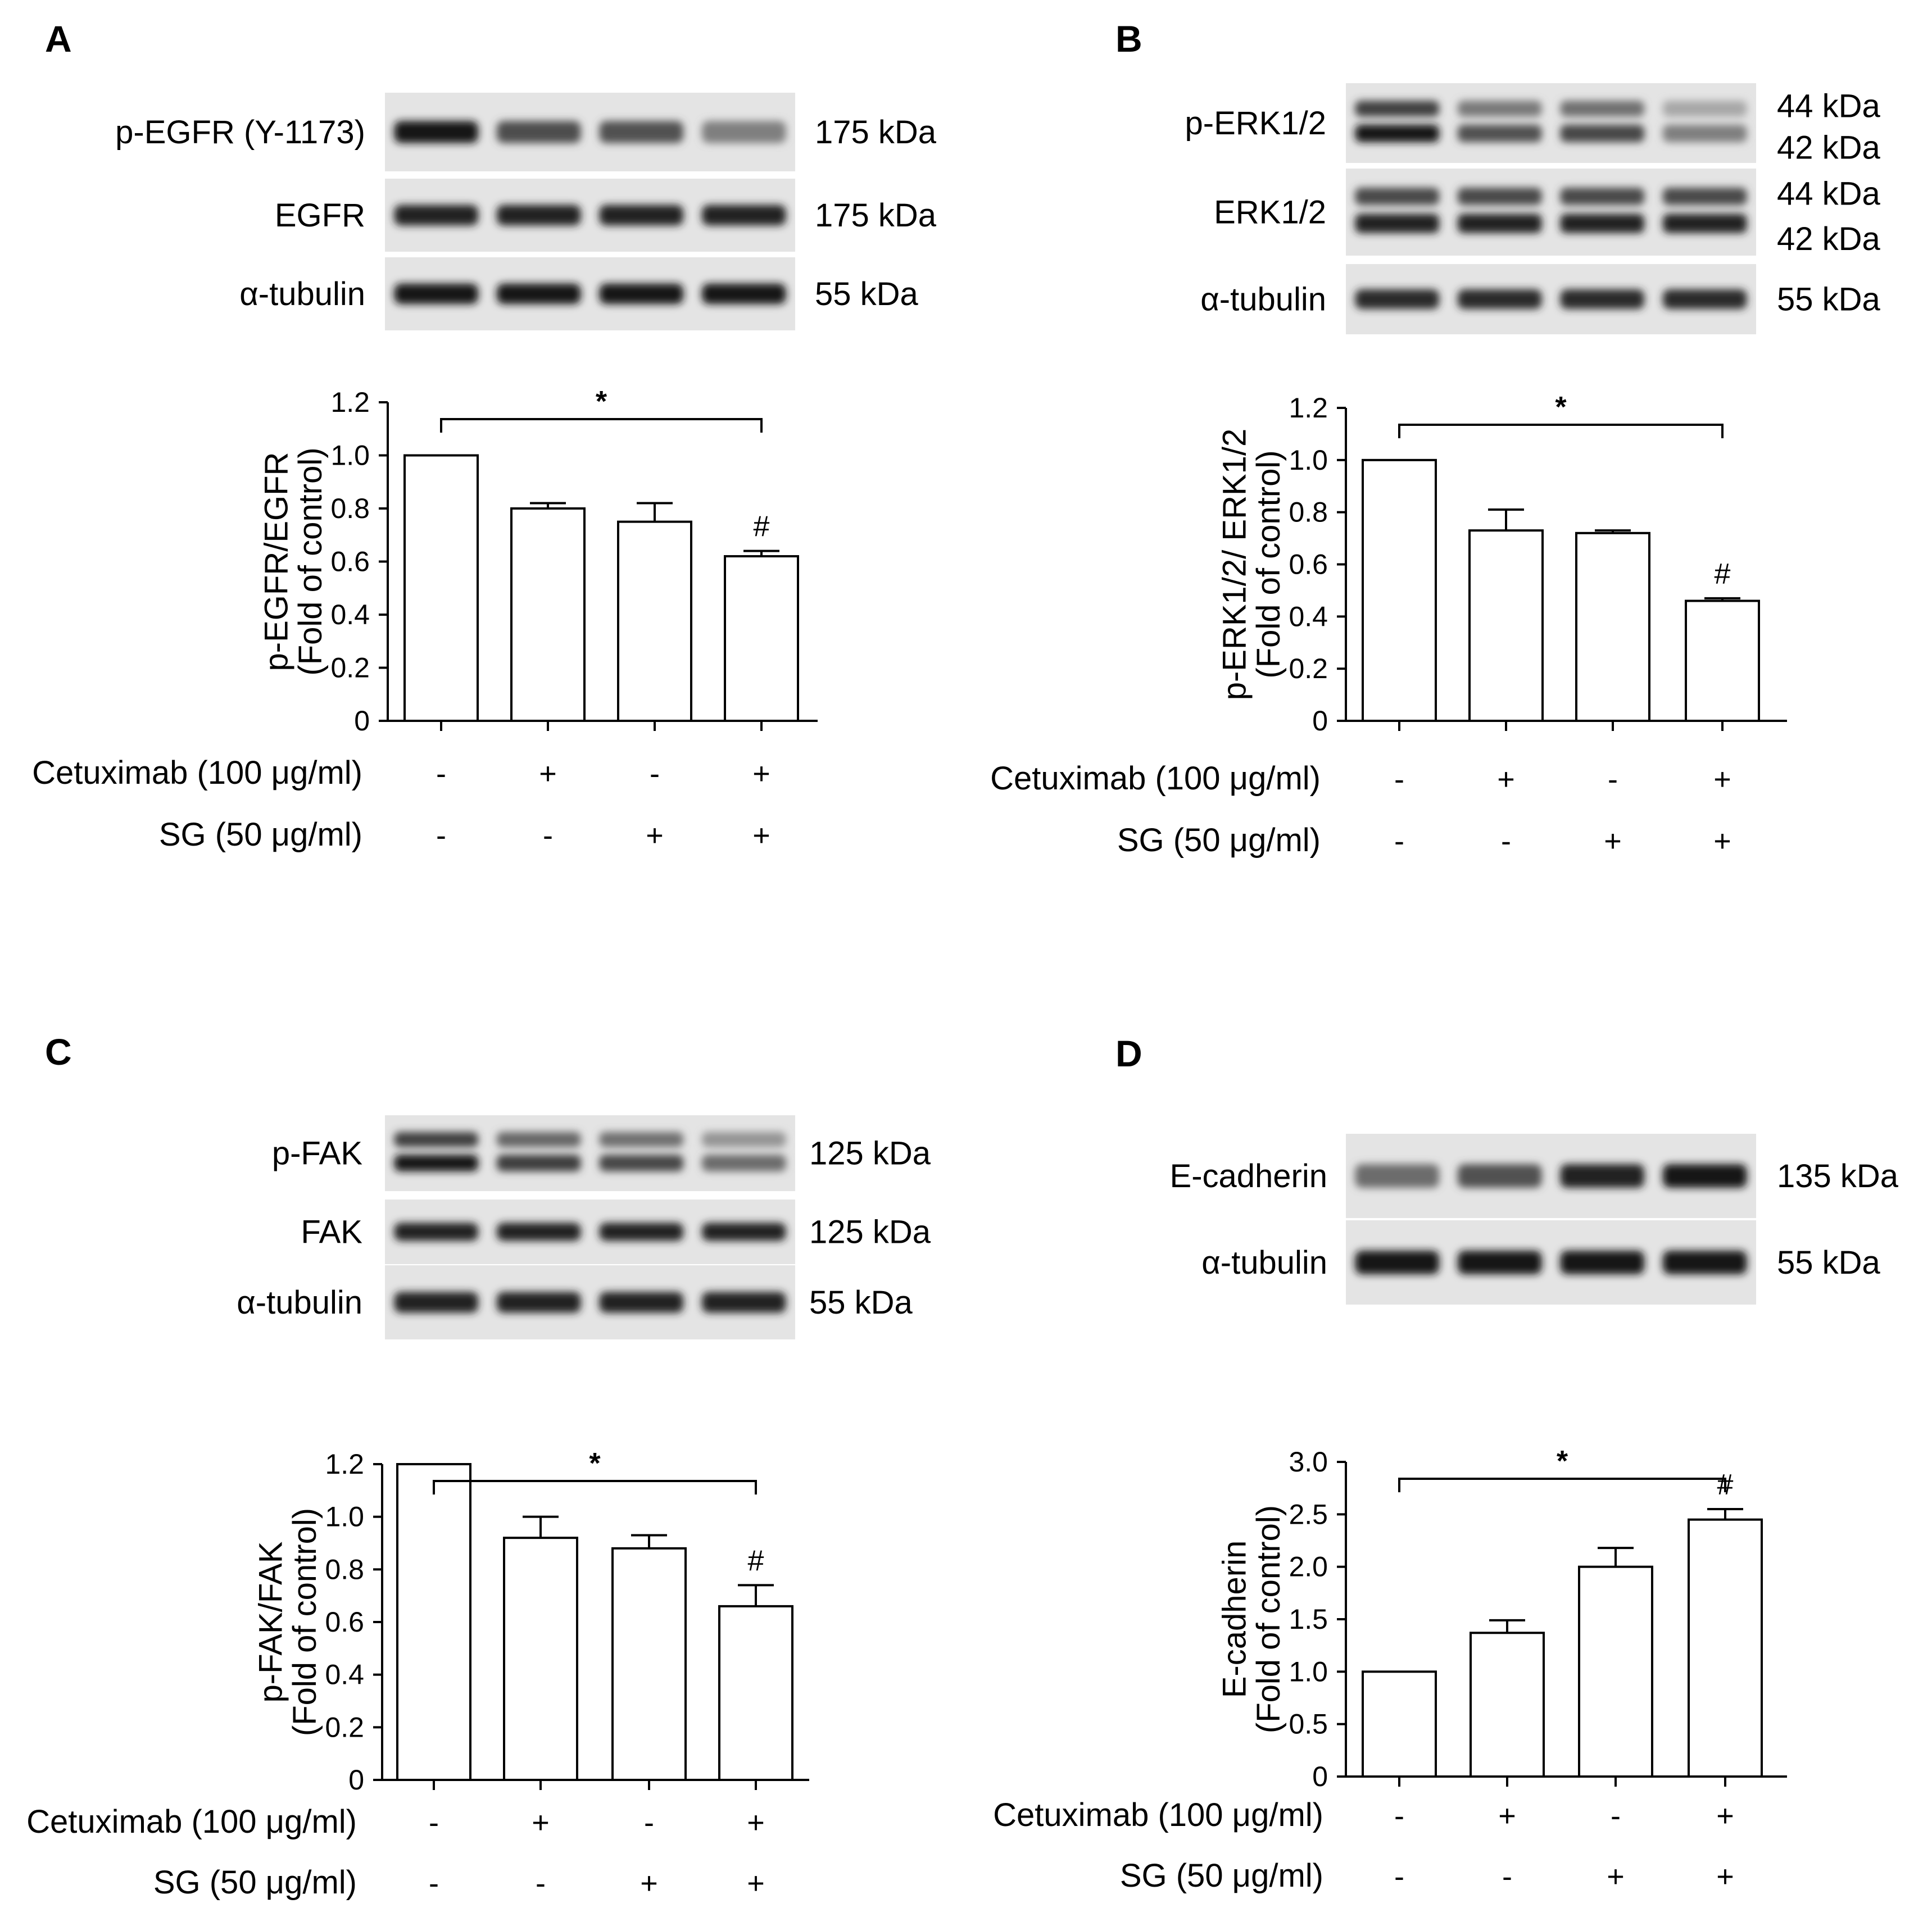  I want to click on blot-kda-label: 44 kDa, so click(1829, 107).